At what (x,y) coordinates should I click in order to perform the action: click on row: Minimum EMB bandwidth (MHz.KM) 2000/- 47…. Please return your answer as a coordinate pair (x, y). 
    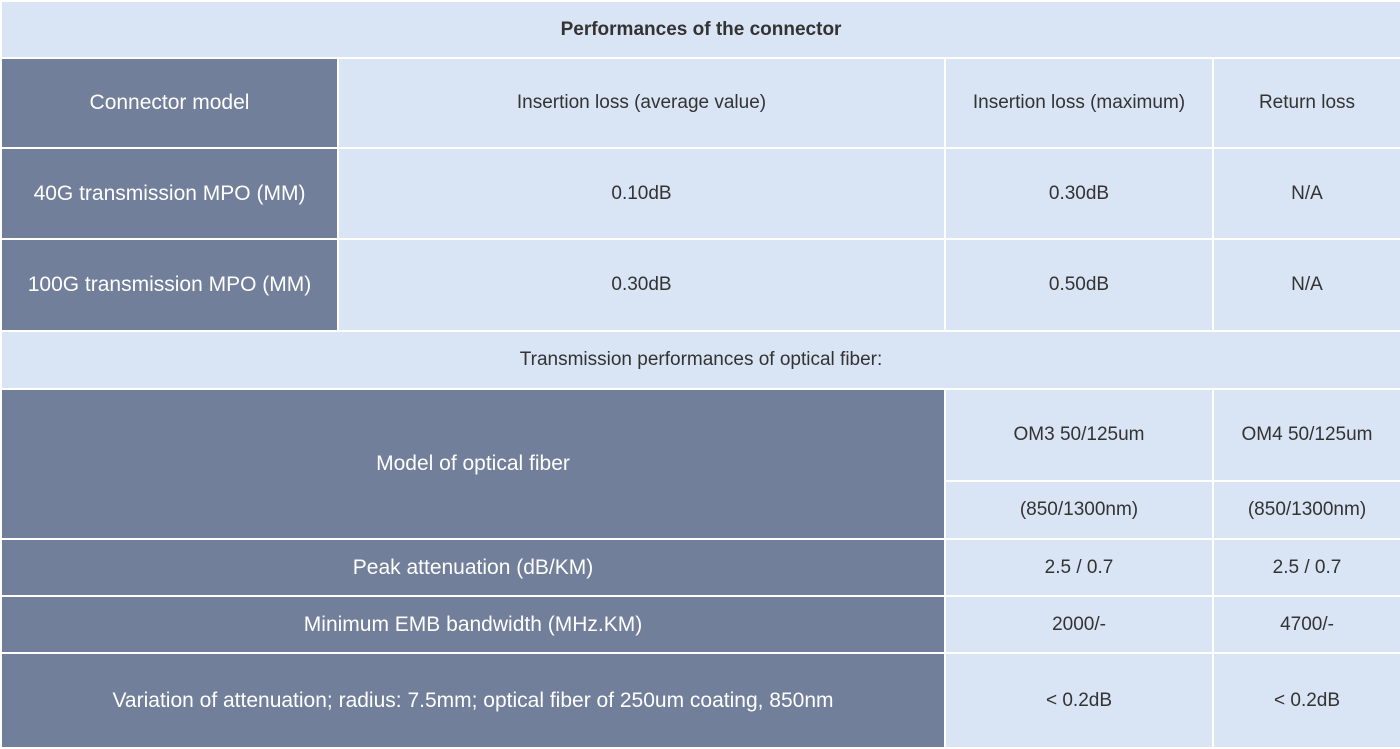
    Looking at the image, I should click on (700, 624).